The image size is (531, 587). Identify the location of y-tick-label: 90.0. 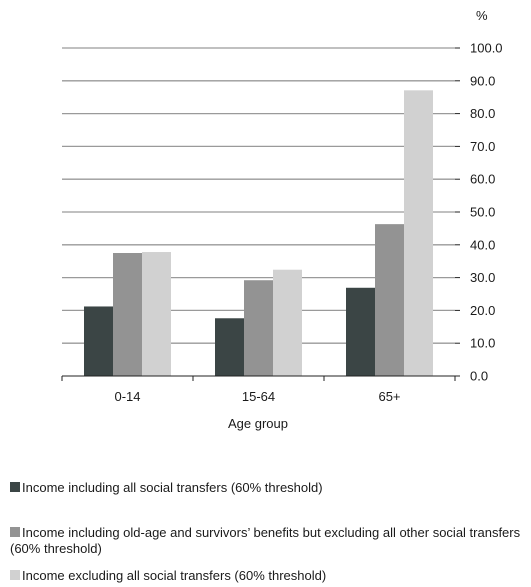
(482, 80).